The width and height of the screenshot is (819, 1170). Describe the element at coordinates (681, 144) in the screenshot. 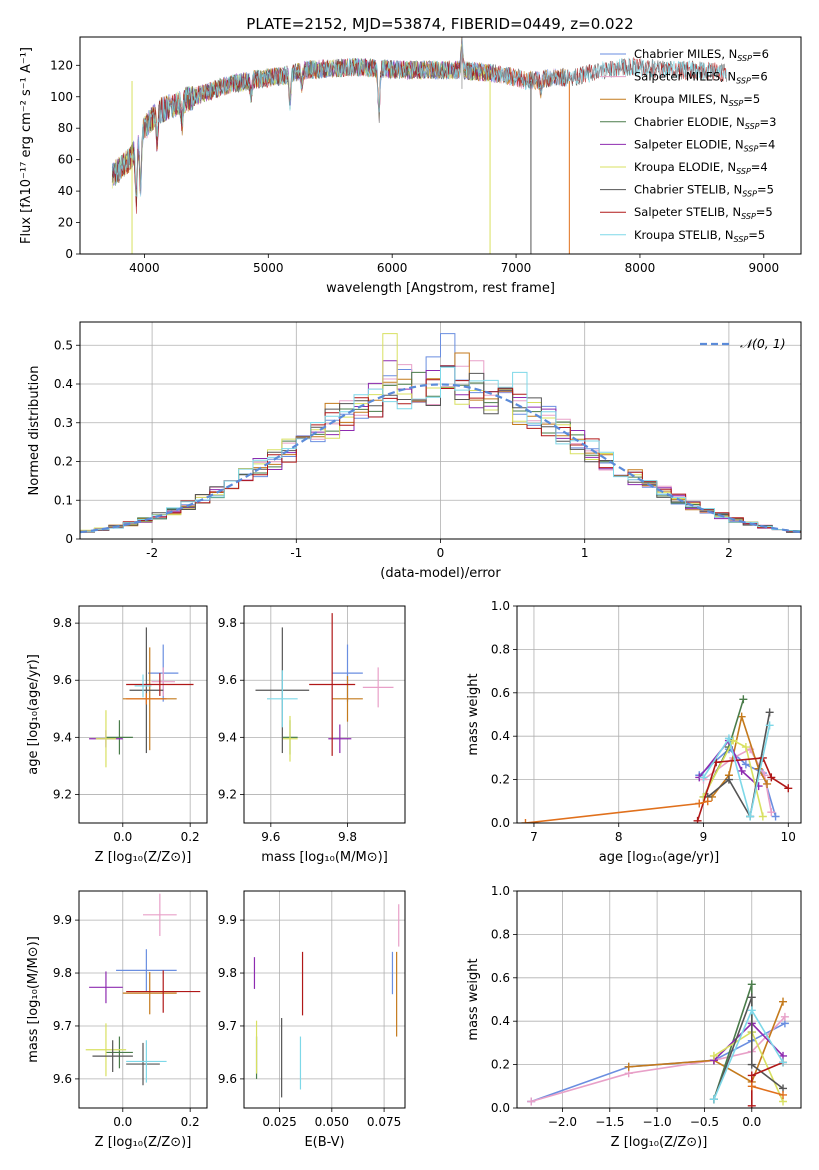

I see `legend-series-name: Salpeter ELODIE` at that location.